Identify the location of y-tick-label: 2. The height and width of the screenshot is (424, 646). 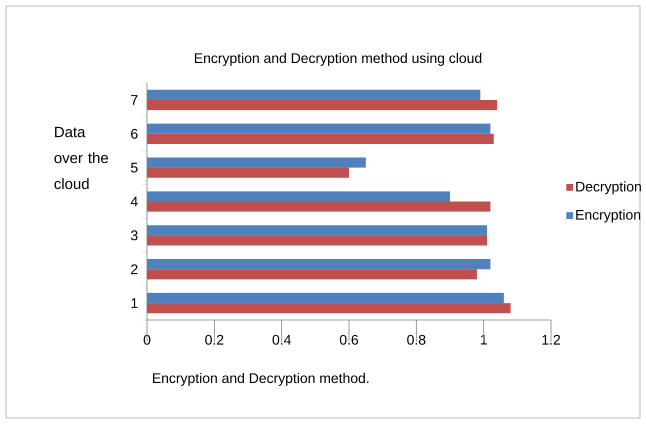
(134, 269).